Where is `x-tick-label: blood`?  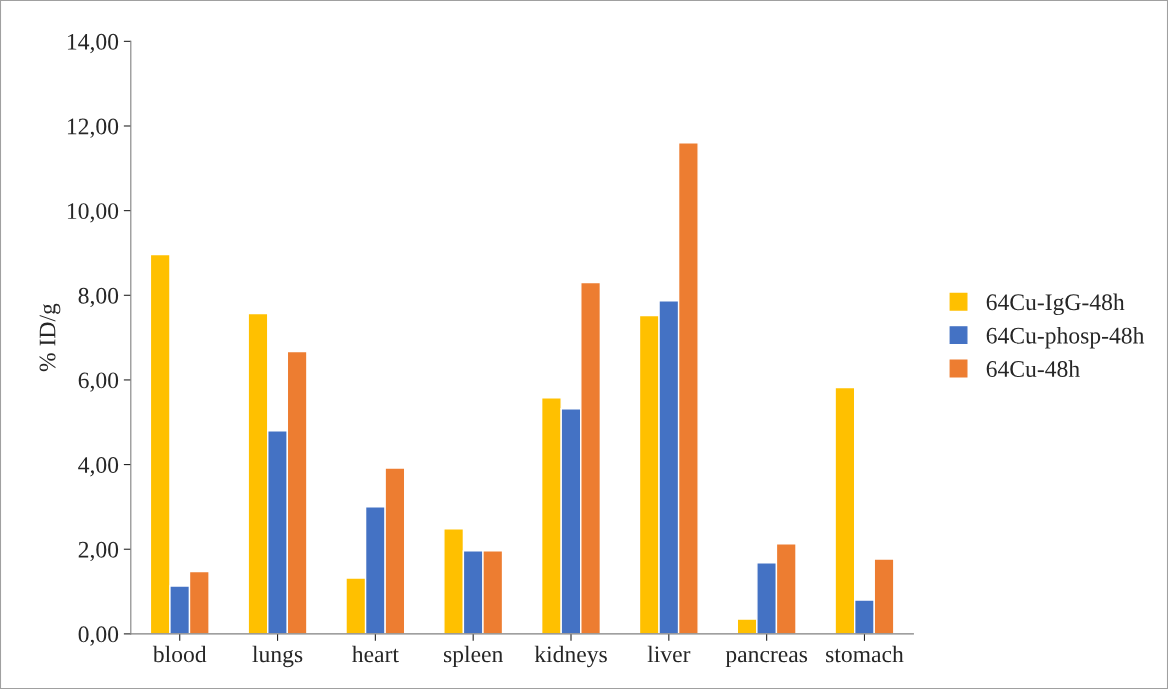 x-tick-label: blood is located at coordinates (179, 654).